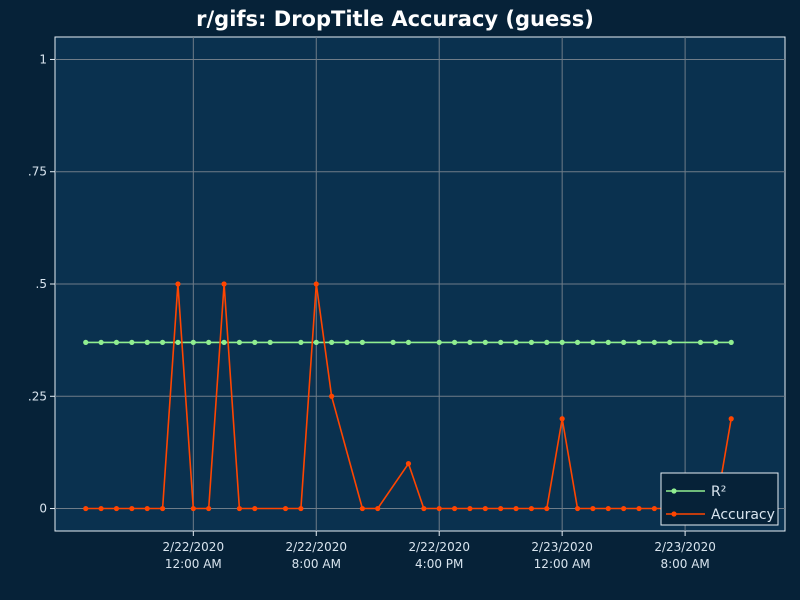 This screenshot has height=600, width=800. What do you see at coordinates (743, 515) in the screenshot?
I see `legend-label-accuracy: Accuracy` at bounding box center [743, 515].